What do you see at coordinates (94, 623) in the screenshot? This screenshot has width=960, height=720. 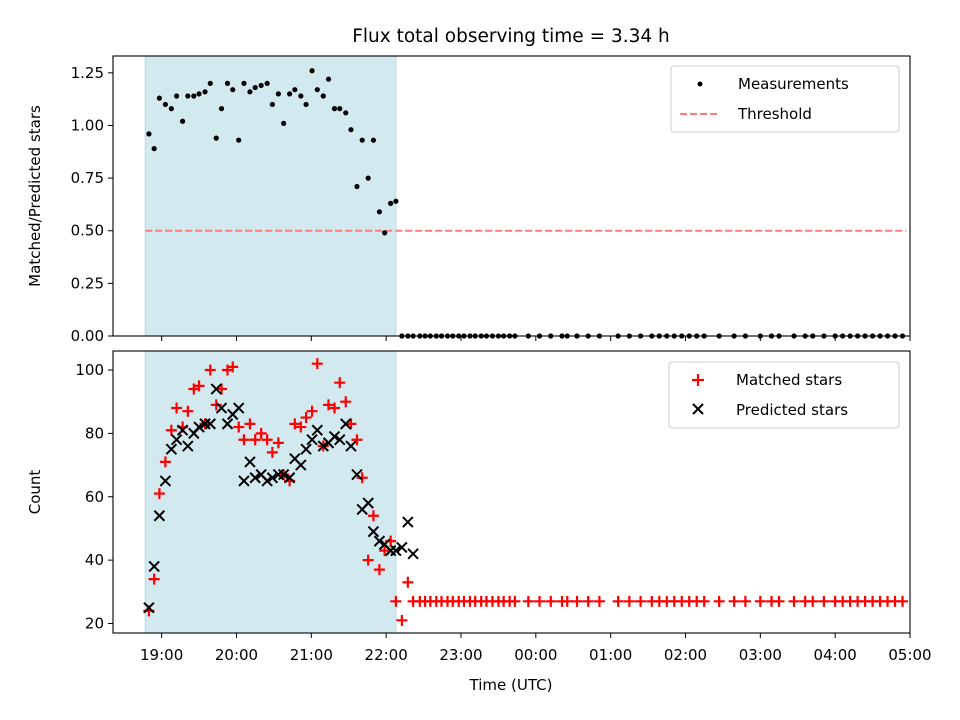 I see `y-tick-label: 20` at bounding box center [94, 623].